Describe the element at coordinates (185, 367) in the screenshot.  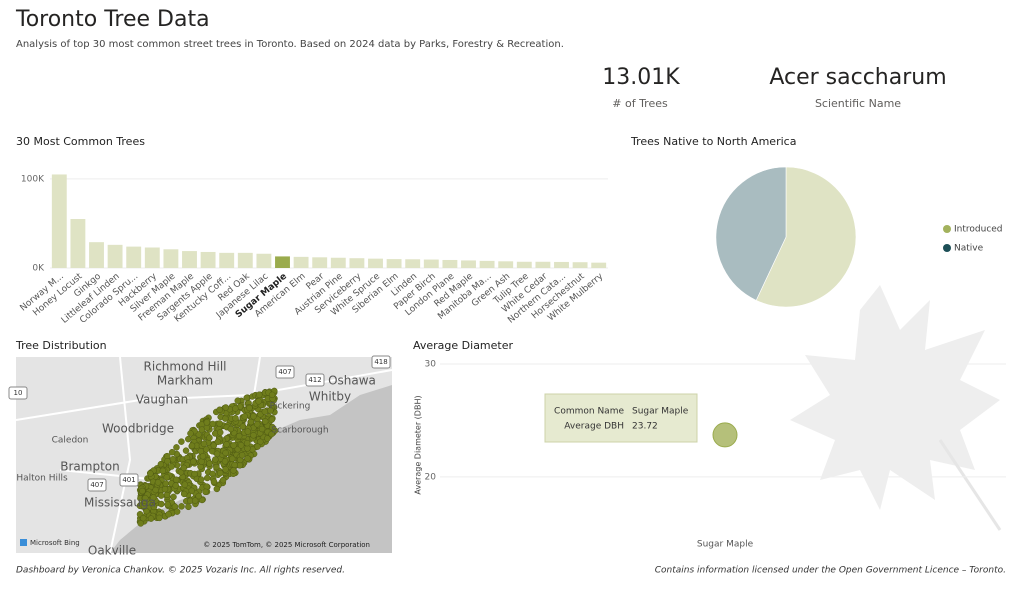
I see `place-label: Richmond Hill` at that location.